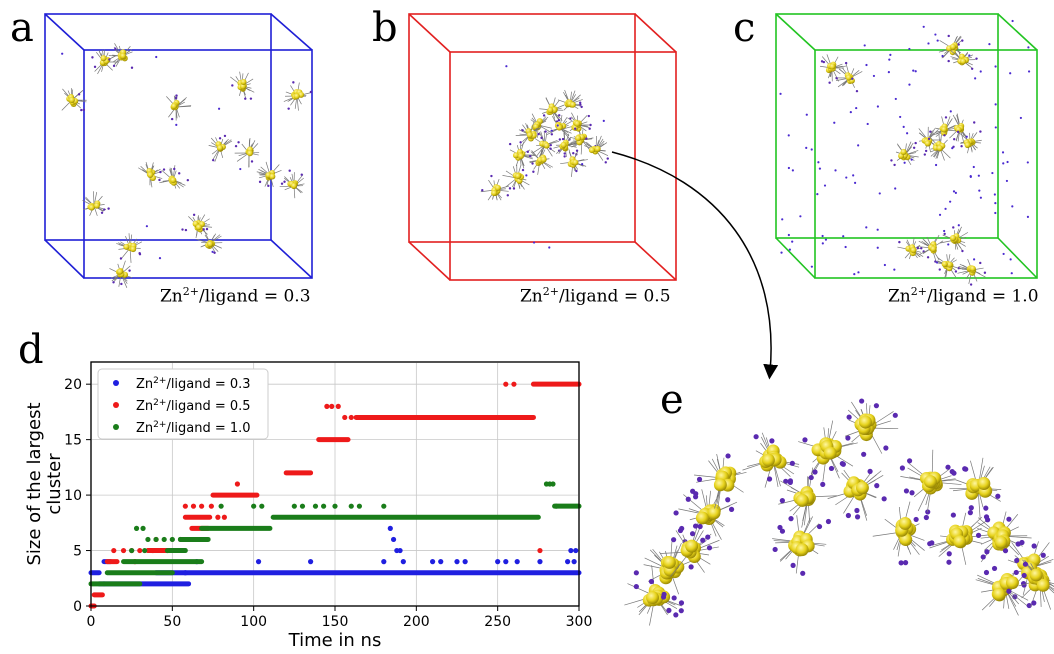  What do you see at coordinates (73, 385) in the screenshot?
I see `y-tick-label: 20` at bounding box center [73, 385].